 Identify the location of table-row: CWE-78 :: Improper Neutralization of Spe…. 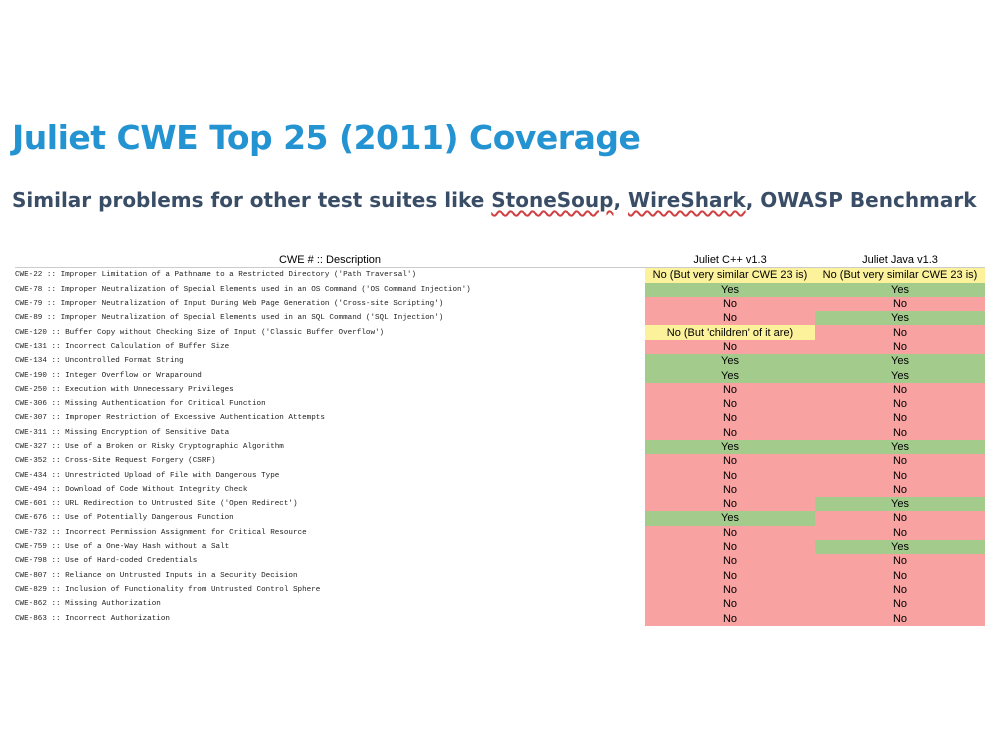
(500, 289).